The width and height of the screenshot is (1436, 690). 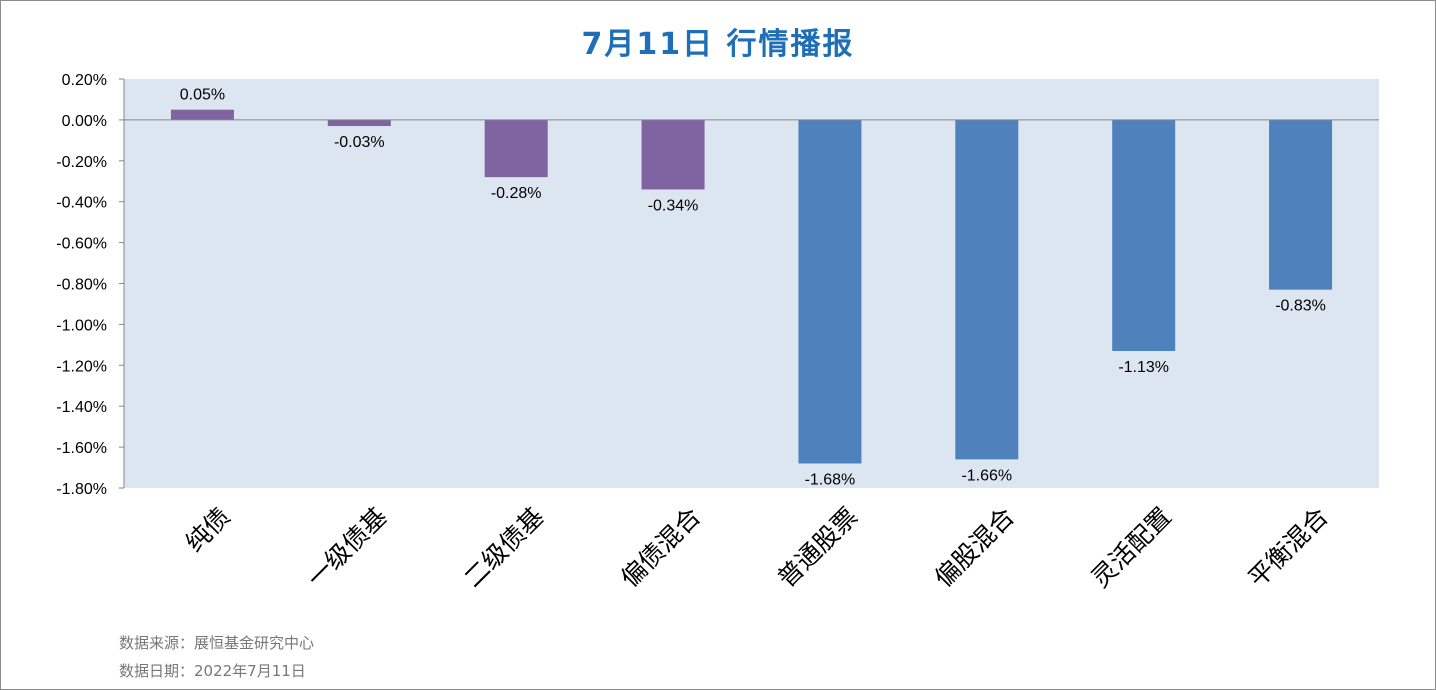 I want to click on data-label: -1.68%, so click(x=830, y=479).